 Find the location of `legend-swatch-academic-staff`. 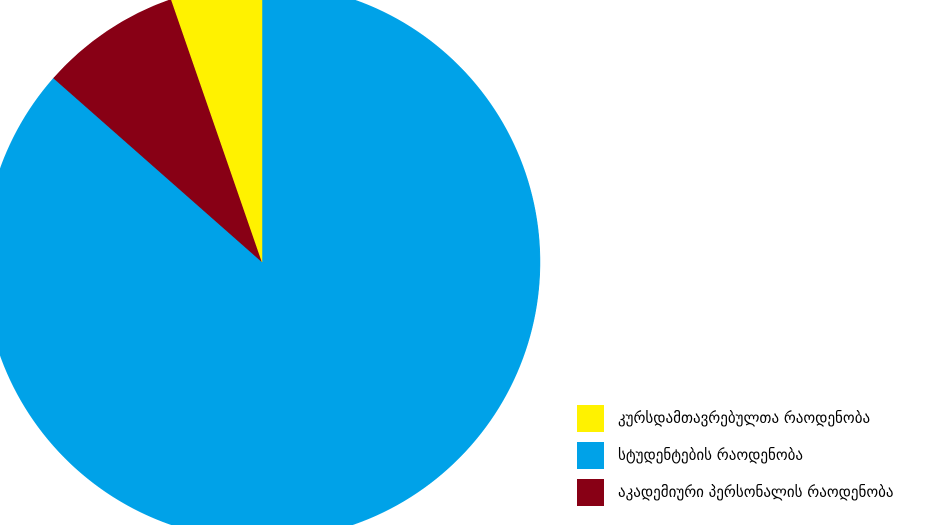

legend-swatch-academic-staff is located at coordinates (590, 492).